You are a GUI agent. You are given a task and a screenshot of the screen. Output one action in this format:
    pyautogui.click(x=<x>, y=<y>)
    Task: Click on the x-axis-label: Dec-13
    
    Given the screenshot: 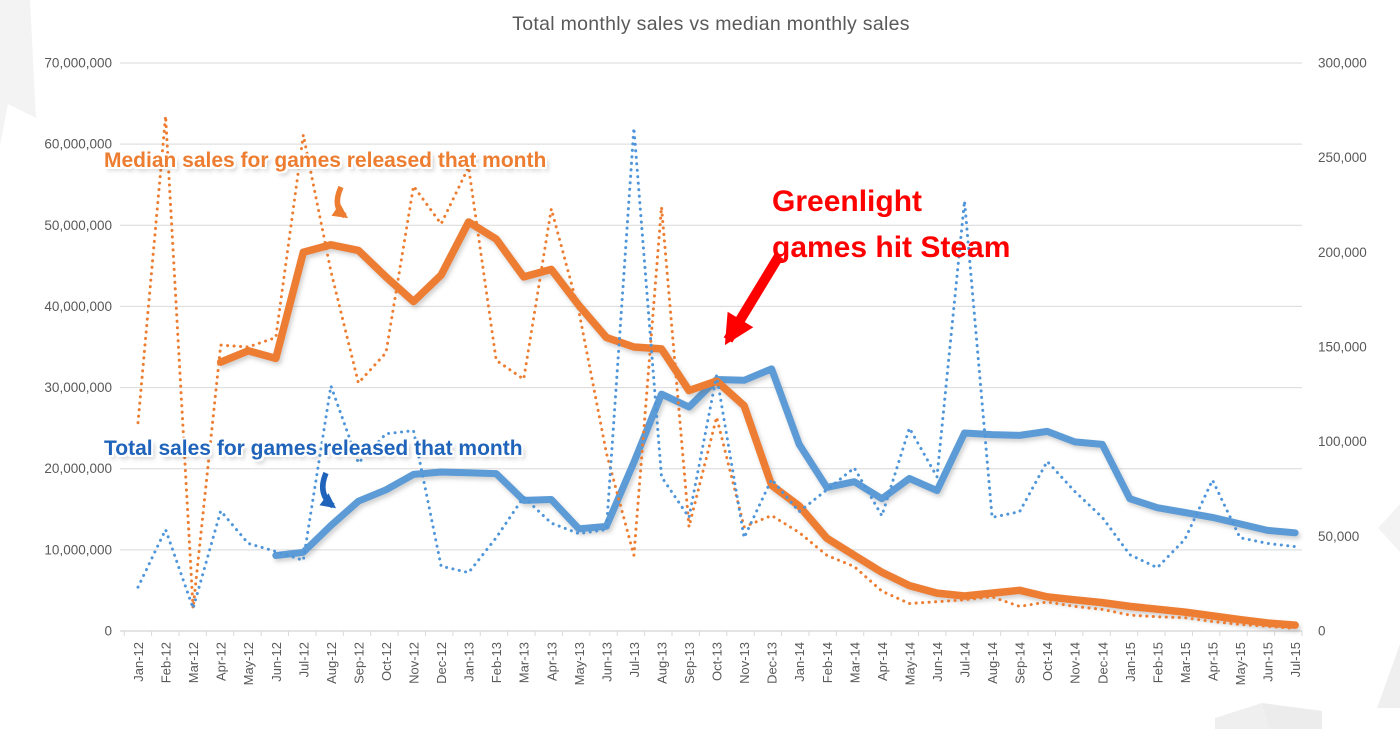 What is the action you would take?
    pyautogui.click(x=772, y=663)
    